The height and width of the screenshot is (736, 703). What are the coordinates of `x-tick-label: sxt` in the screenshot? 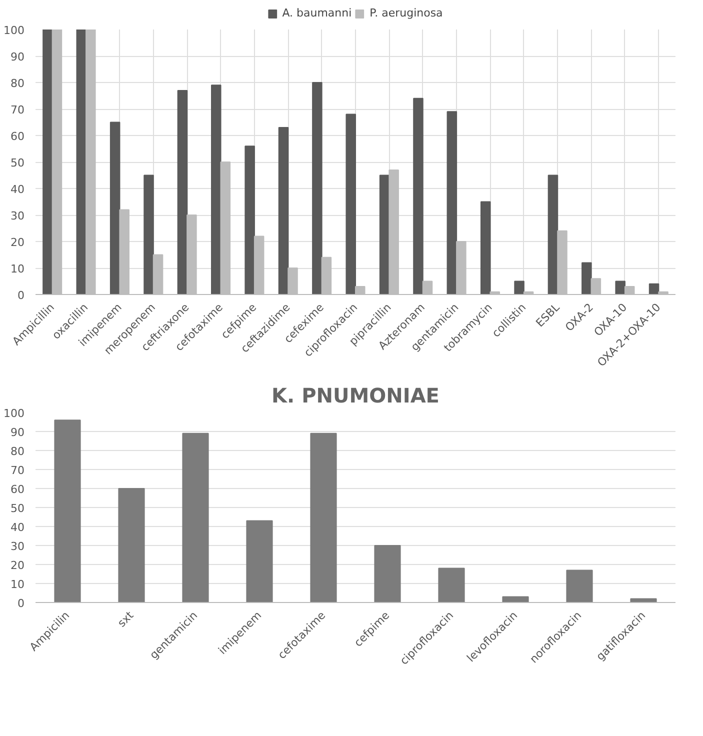 It's located at (126, 619).